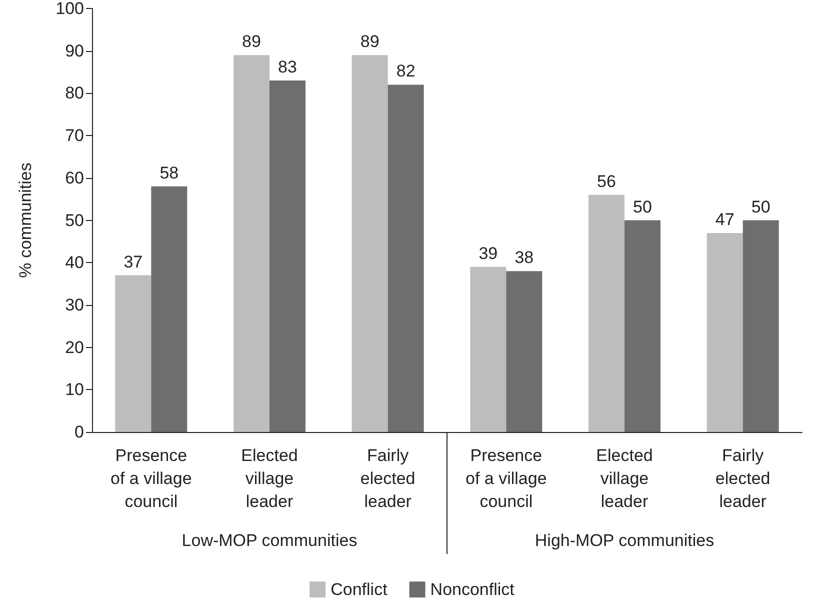 Image resolution: width=824 pixels, height=605 pixels. What do you see at coordinates (70, 9) in the screenshot?
I see `y-tick-label: 100` at bounding box center [70, 9].